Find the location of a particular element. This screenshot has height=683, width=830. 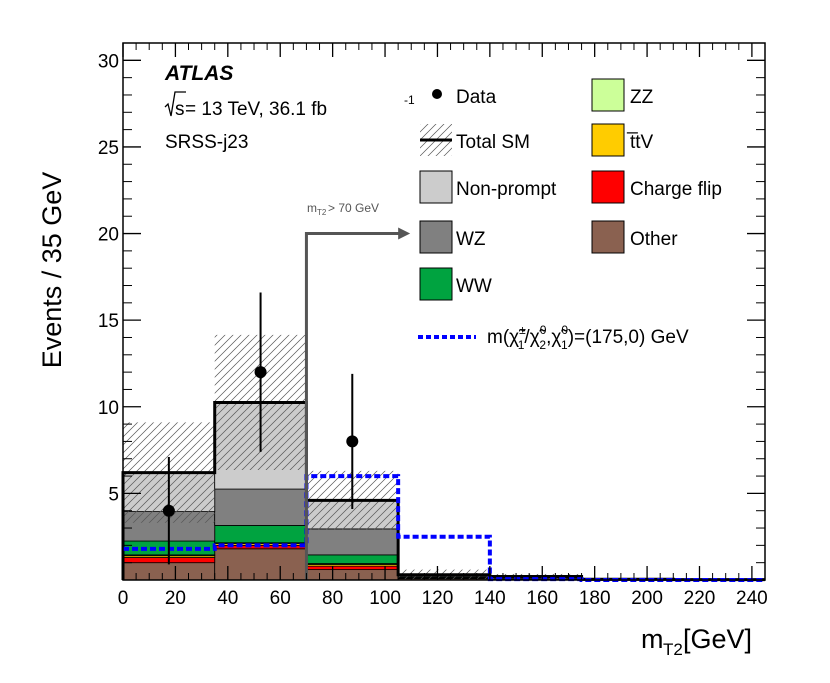

legend-wz: WZ is located at coordinates (452, 237).